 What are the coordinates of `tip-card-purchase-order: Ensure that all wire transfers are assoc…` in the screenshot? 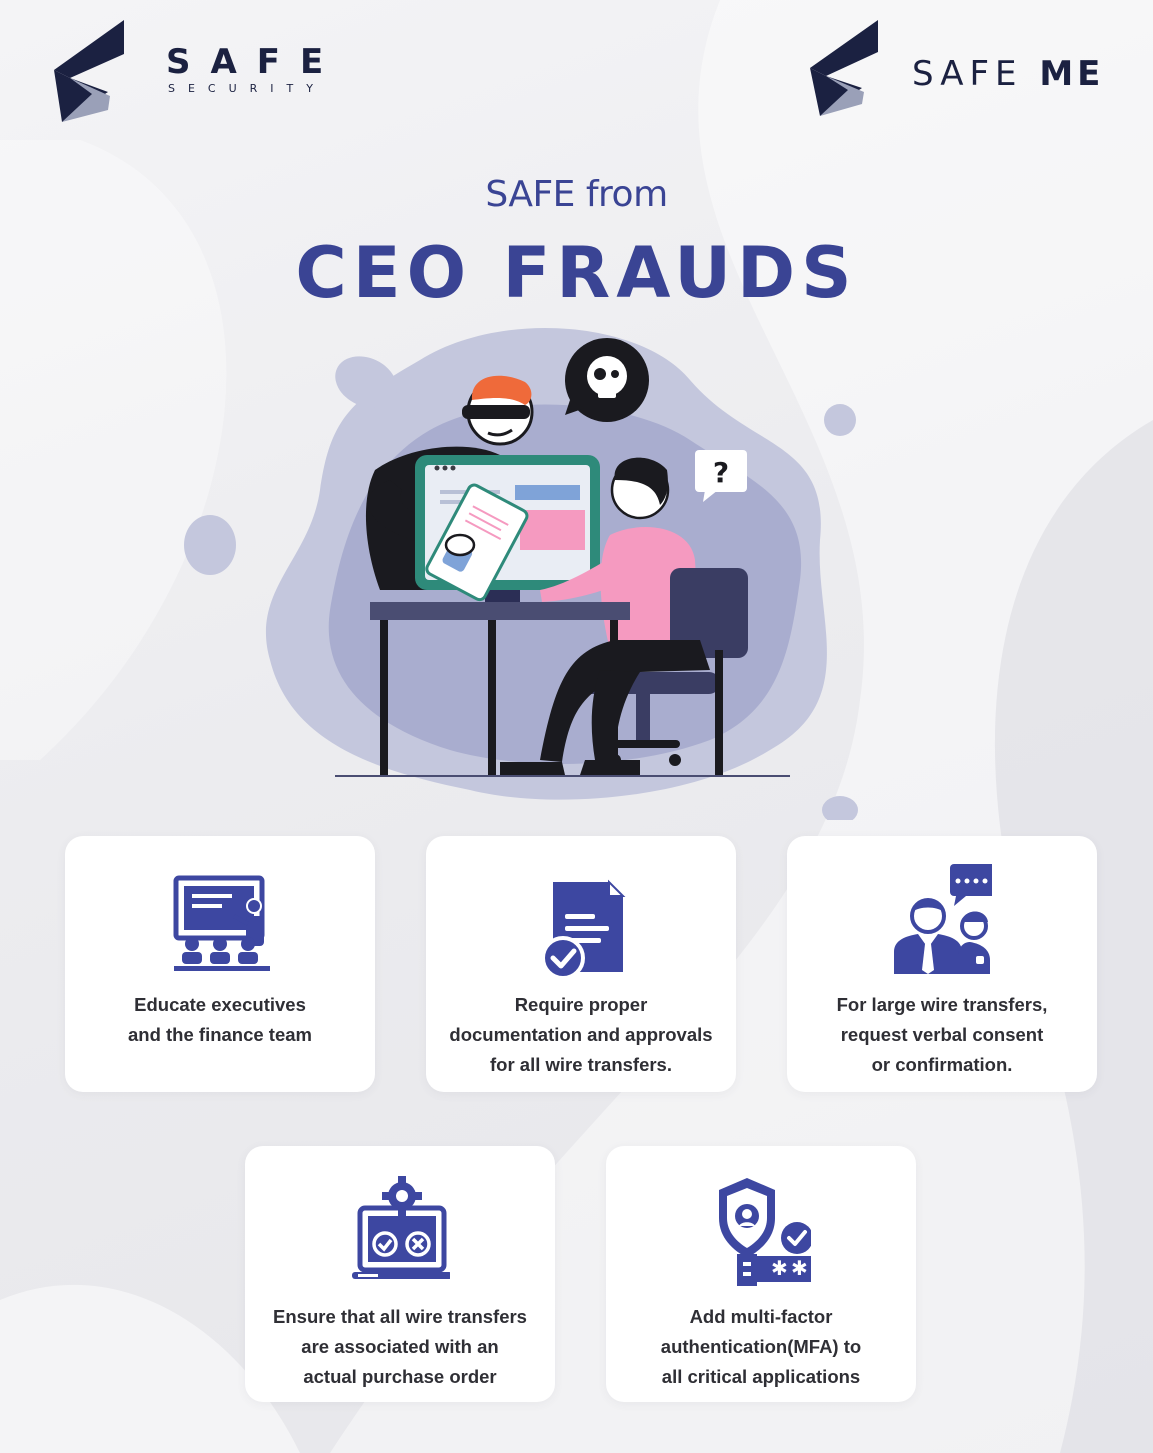 It's located at (400, 1274).